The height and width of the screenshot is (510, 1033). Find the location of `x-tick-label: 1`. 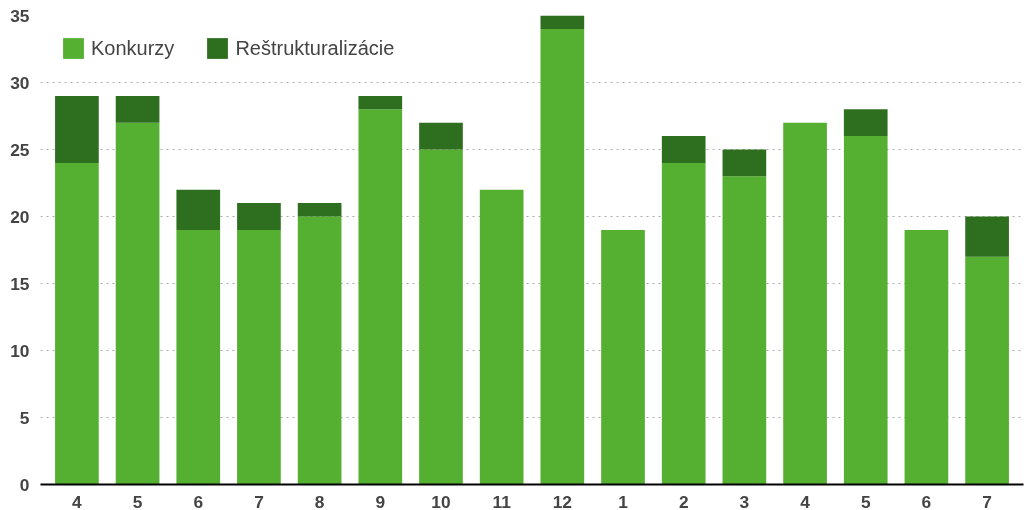

x-tick-label: 1 is located at coordinates (623, 500).